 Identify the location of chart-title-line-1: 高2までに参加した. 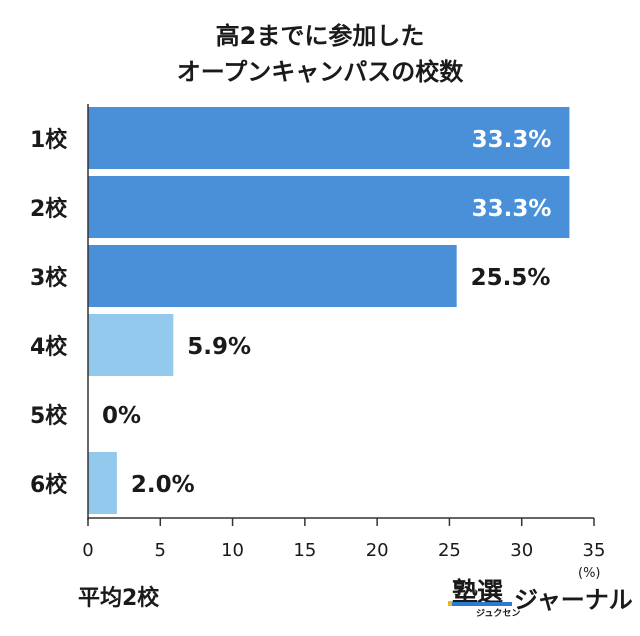
(320, 36).